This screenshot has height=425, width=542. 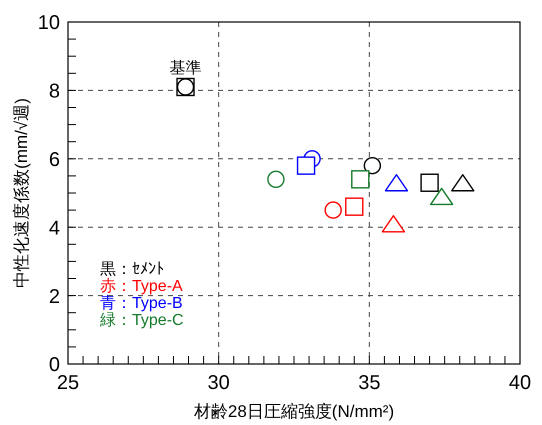 What do you see at coordinates (21, 193) in the screenshot?
I see `y-axis-title: 中性化速度係数(mm/√週)` at bounding box center [21, 193].